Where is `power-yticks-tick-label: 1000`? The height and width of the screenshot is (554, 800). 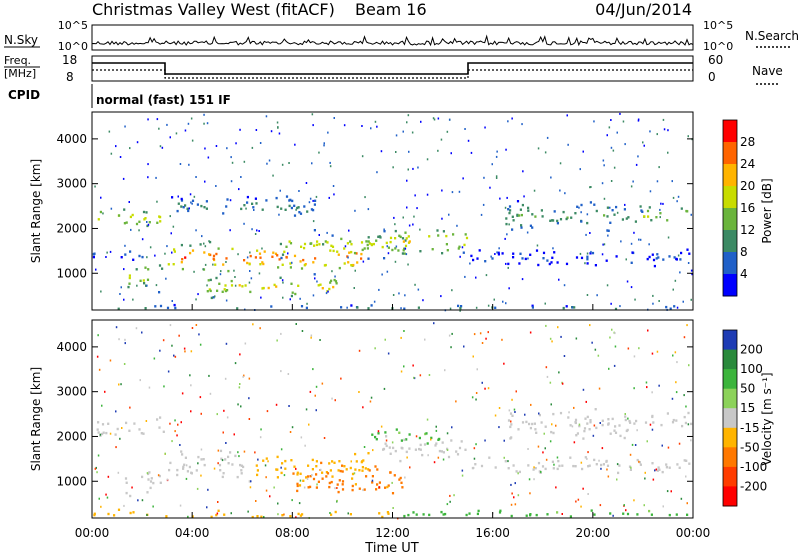 power-yticks-tick-label: 1000 is located at coordinates (71, 273).